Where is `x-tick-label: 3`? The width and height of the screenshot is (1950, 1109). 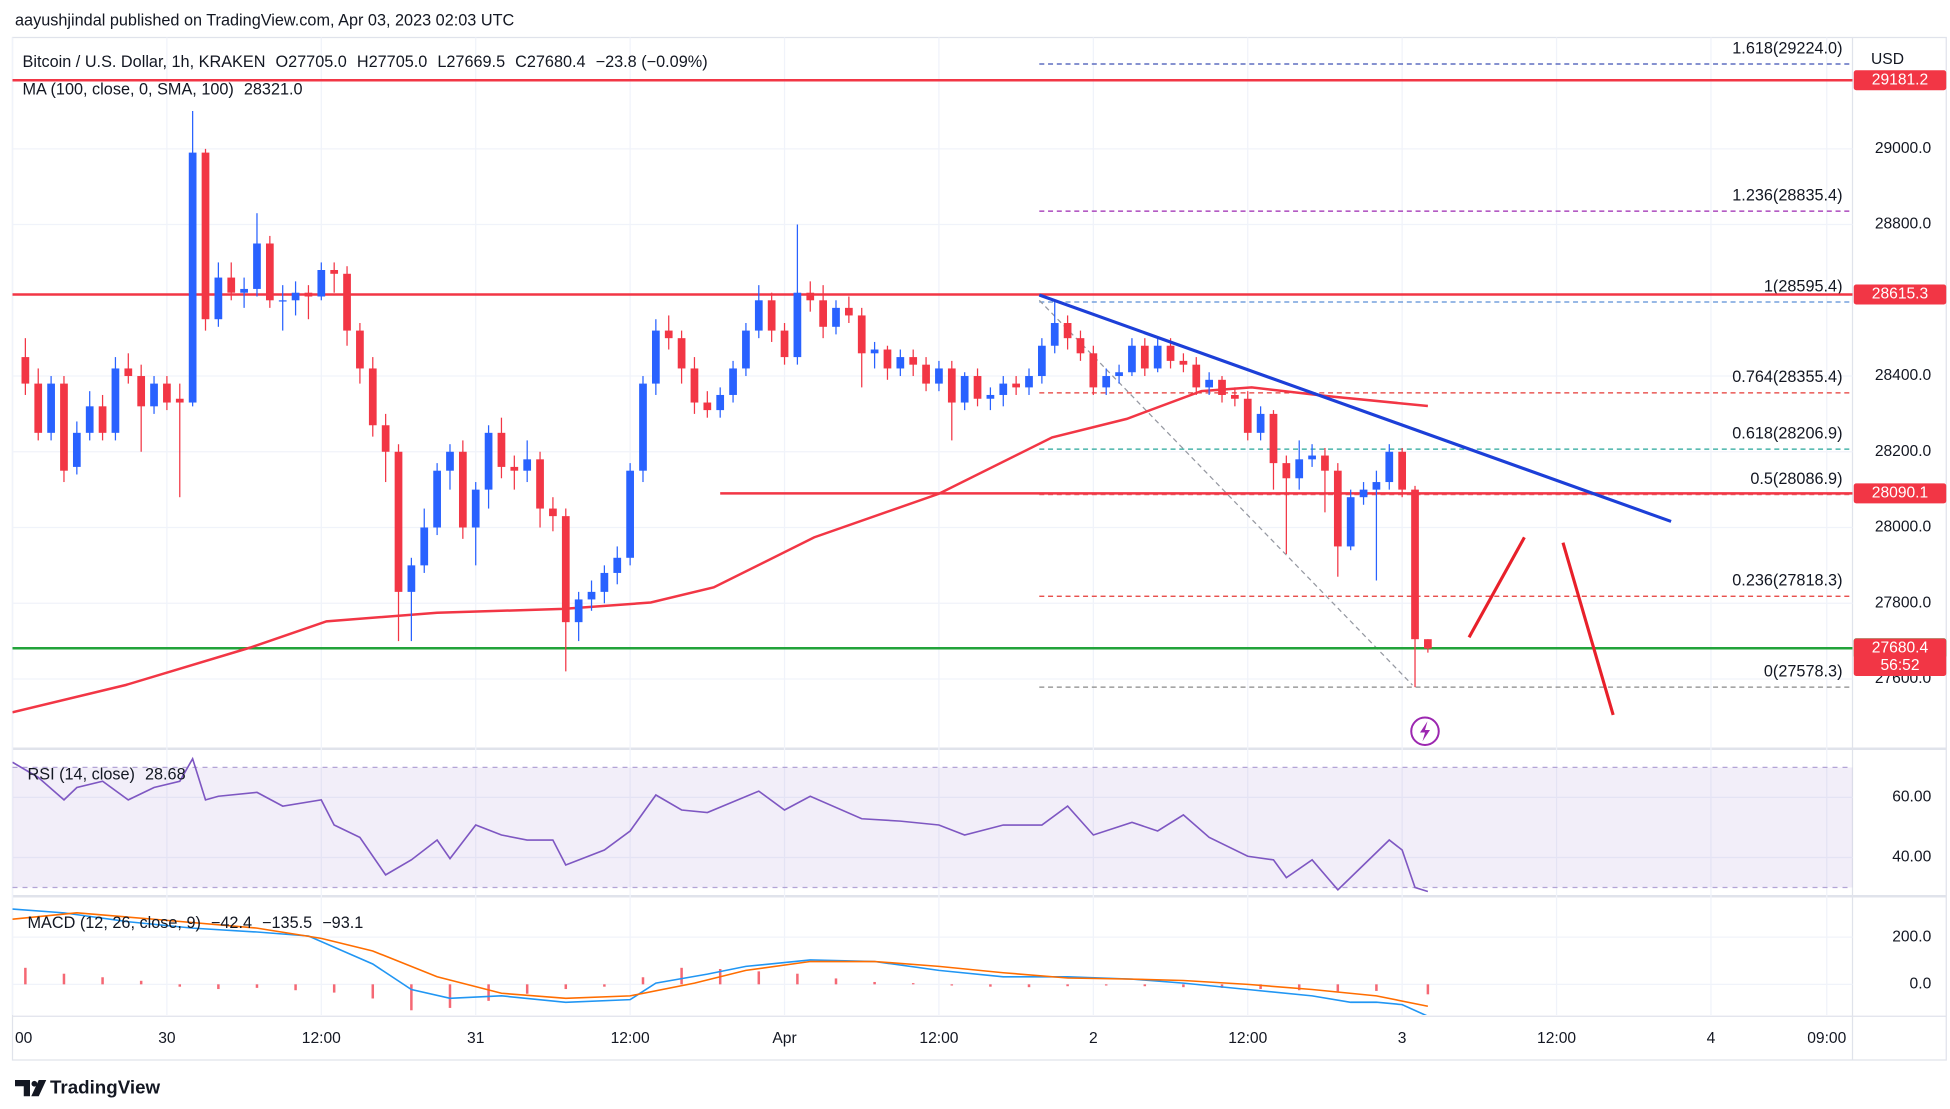
x-tick-label: 3 is located at coordinates (1402, 1038).